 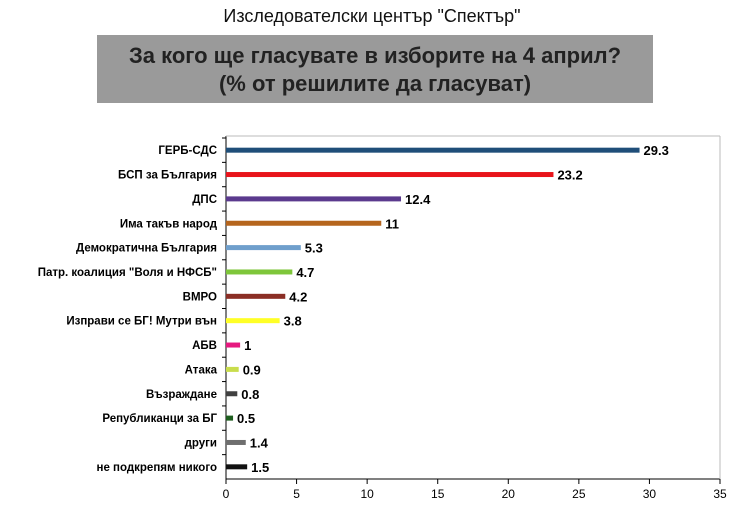 What do you see at coordinates (250, 394) in the screenshot?
I see `value-label: 0.8` at bounding box center [250, 394].